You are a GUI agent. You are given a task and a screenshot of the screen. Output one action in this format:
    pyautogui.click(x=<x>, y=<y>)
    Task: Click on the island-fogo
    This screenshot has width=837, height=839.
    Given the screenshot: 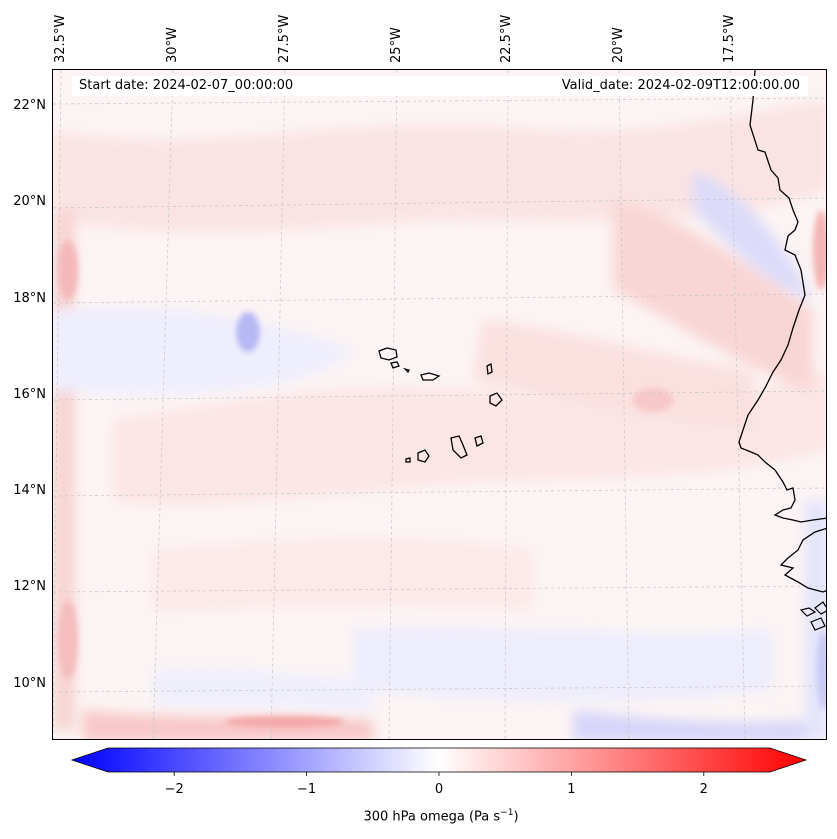 What is the action you would take?
    pyautogui.click(x=423, y=456)
    